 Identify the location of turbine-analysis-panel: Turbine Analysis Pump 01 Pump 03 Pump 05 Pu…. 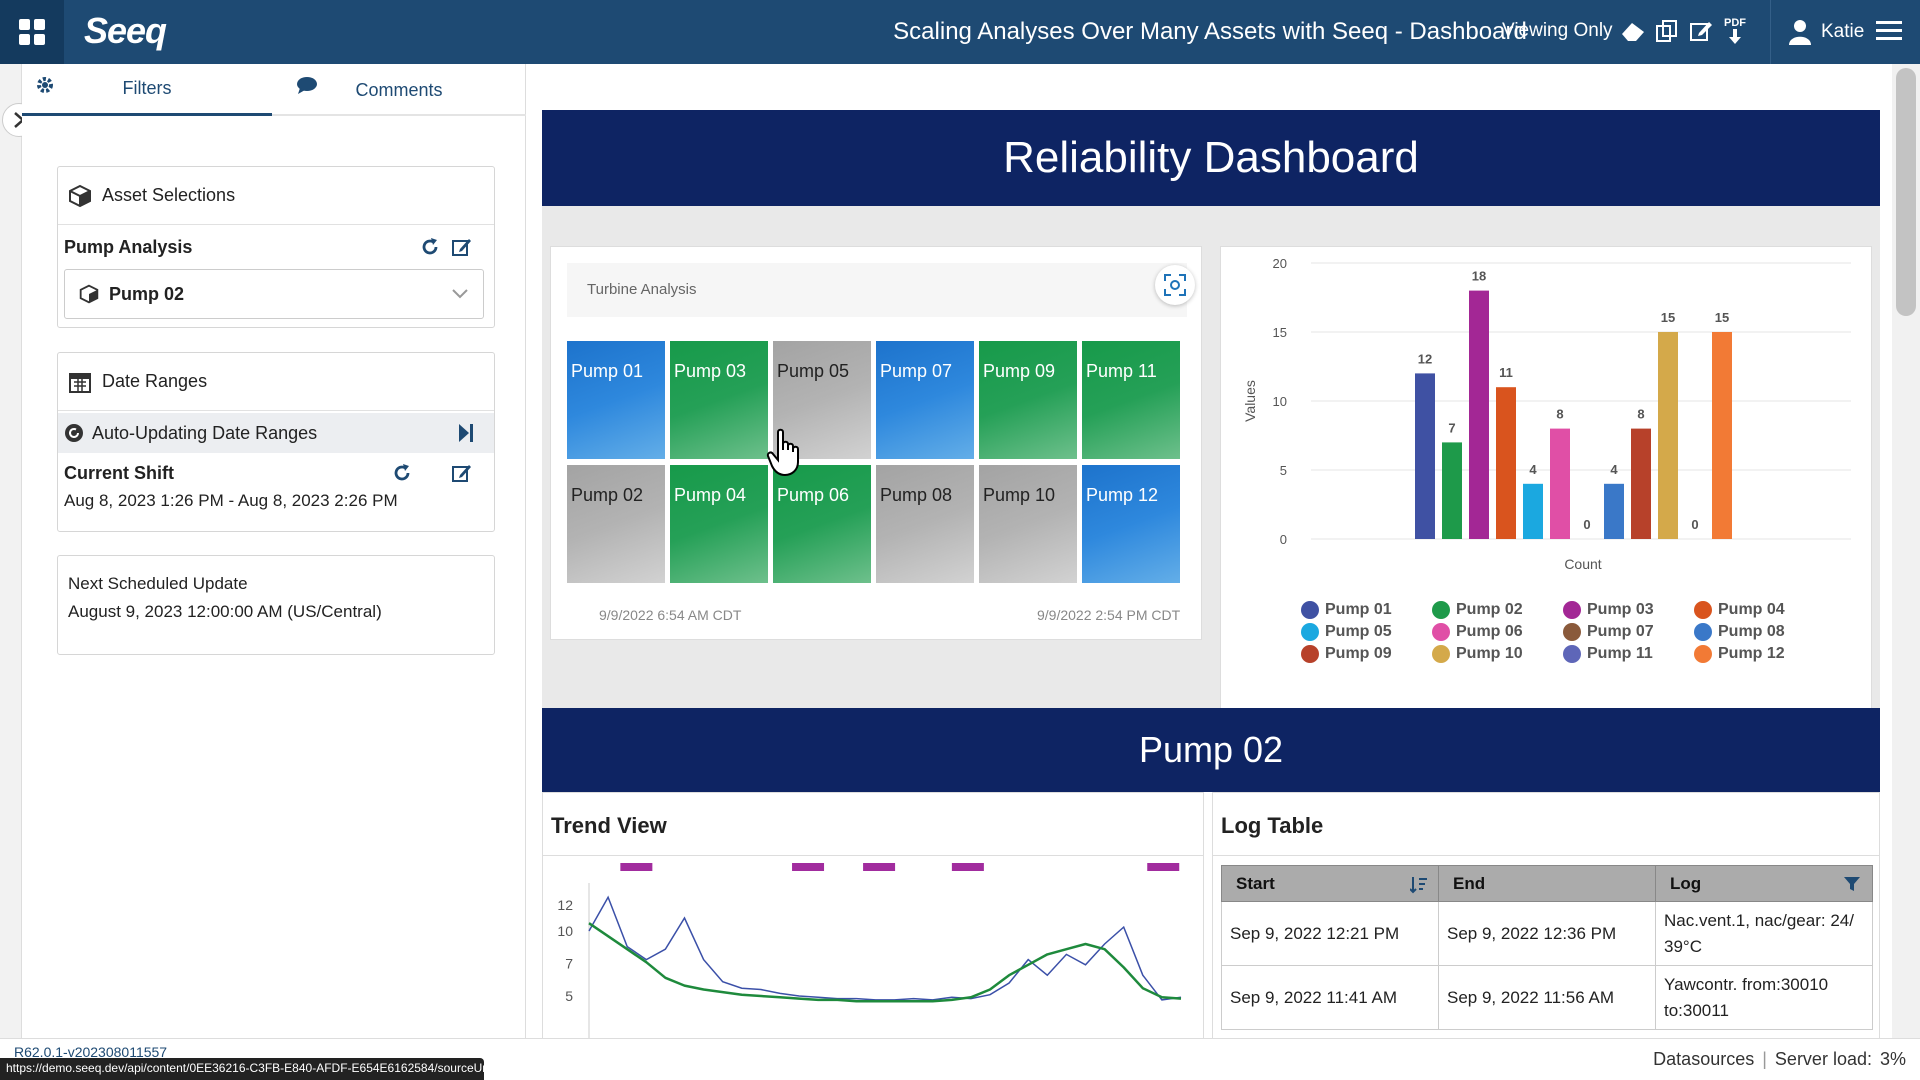
(876, 443).